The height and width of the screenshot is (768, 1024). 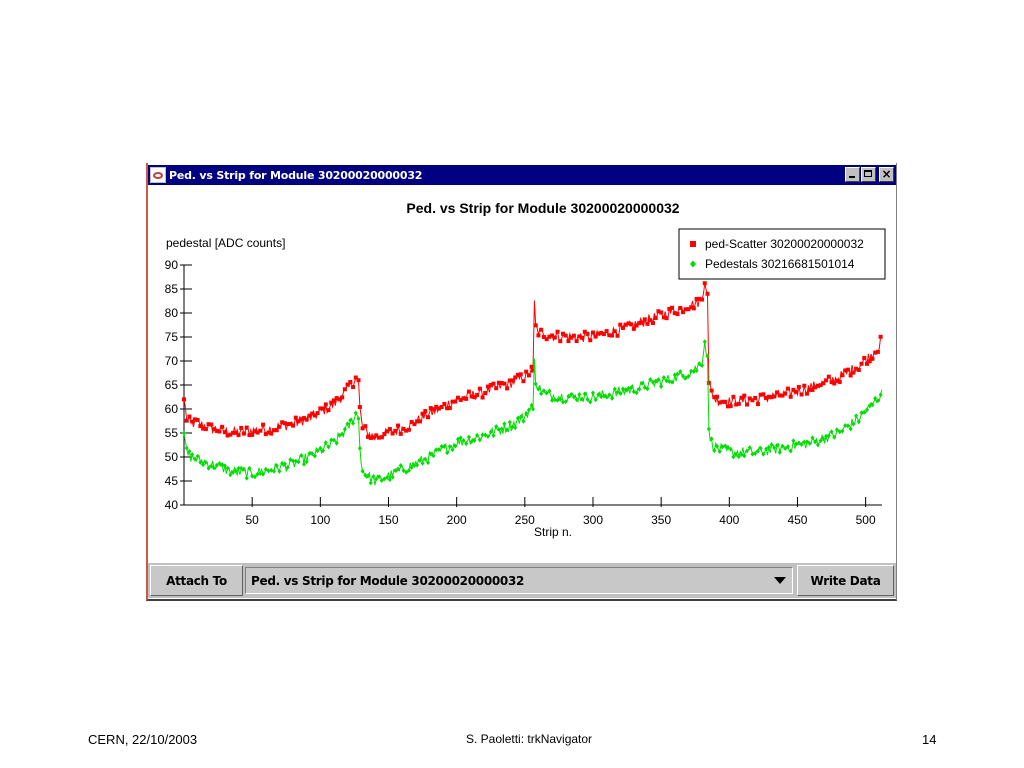 I want to click on plot-selector-dropdown: Ped. vs Strip for Module 30200020000032, so click(x=519, y=580).